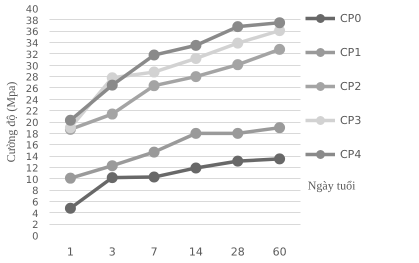 The width and height of the screenshot is (419, 263). Describe the element at coordinates (35, 226) in the screenshot. I see `y-tick-label: 2` at that location.